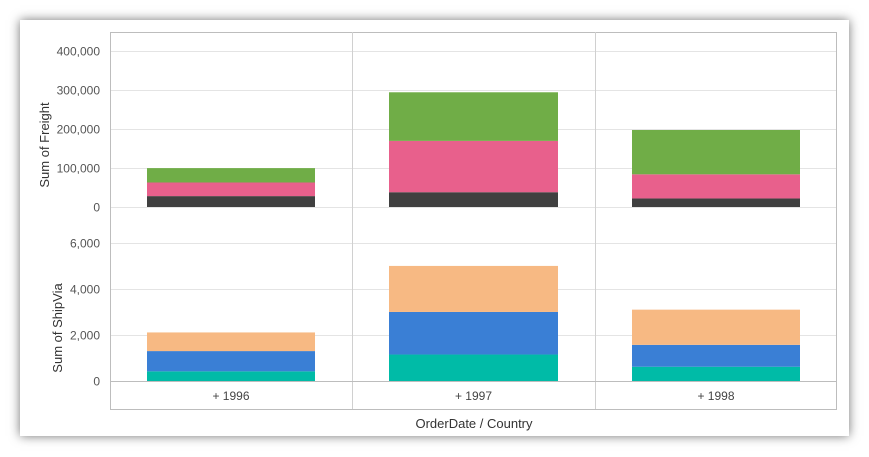  Describe the element at coordinates (474, 423) in the screenshot. I see `x-axis-title: OrderDate / Country` at that location.